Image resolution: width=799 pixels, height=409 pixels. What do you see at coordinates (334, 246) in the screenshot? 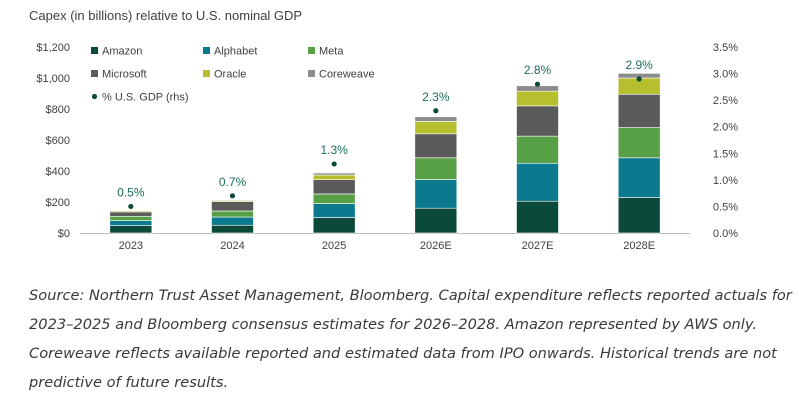
I see `x-tick-label: 2025` at bounding box center [334, 246].